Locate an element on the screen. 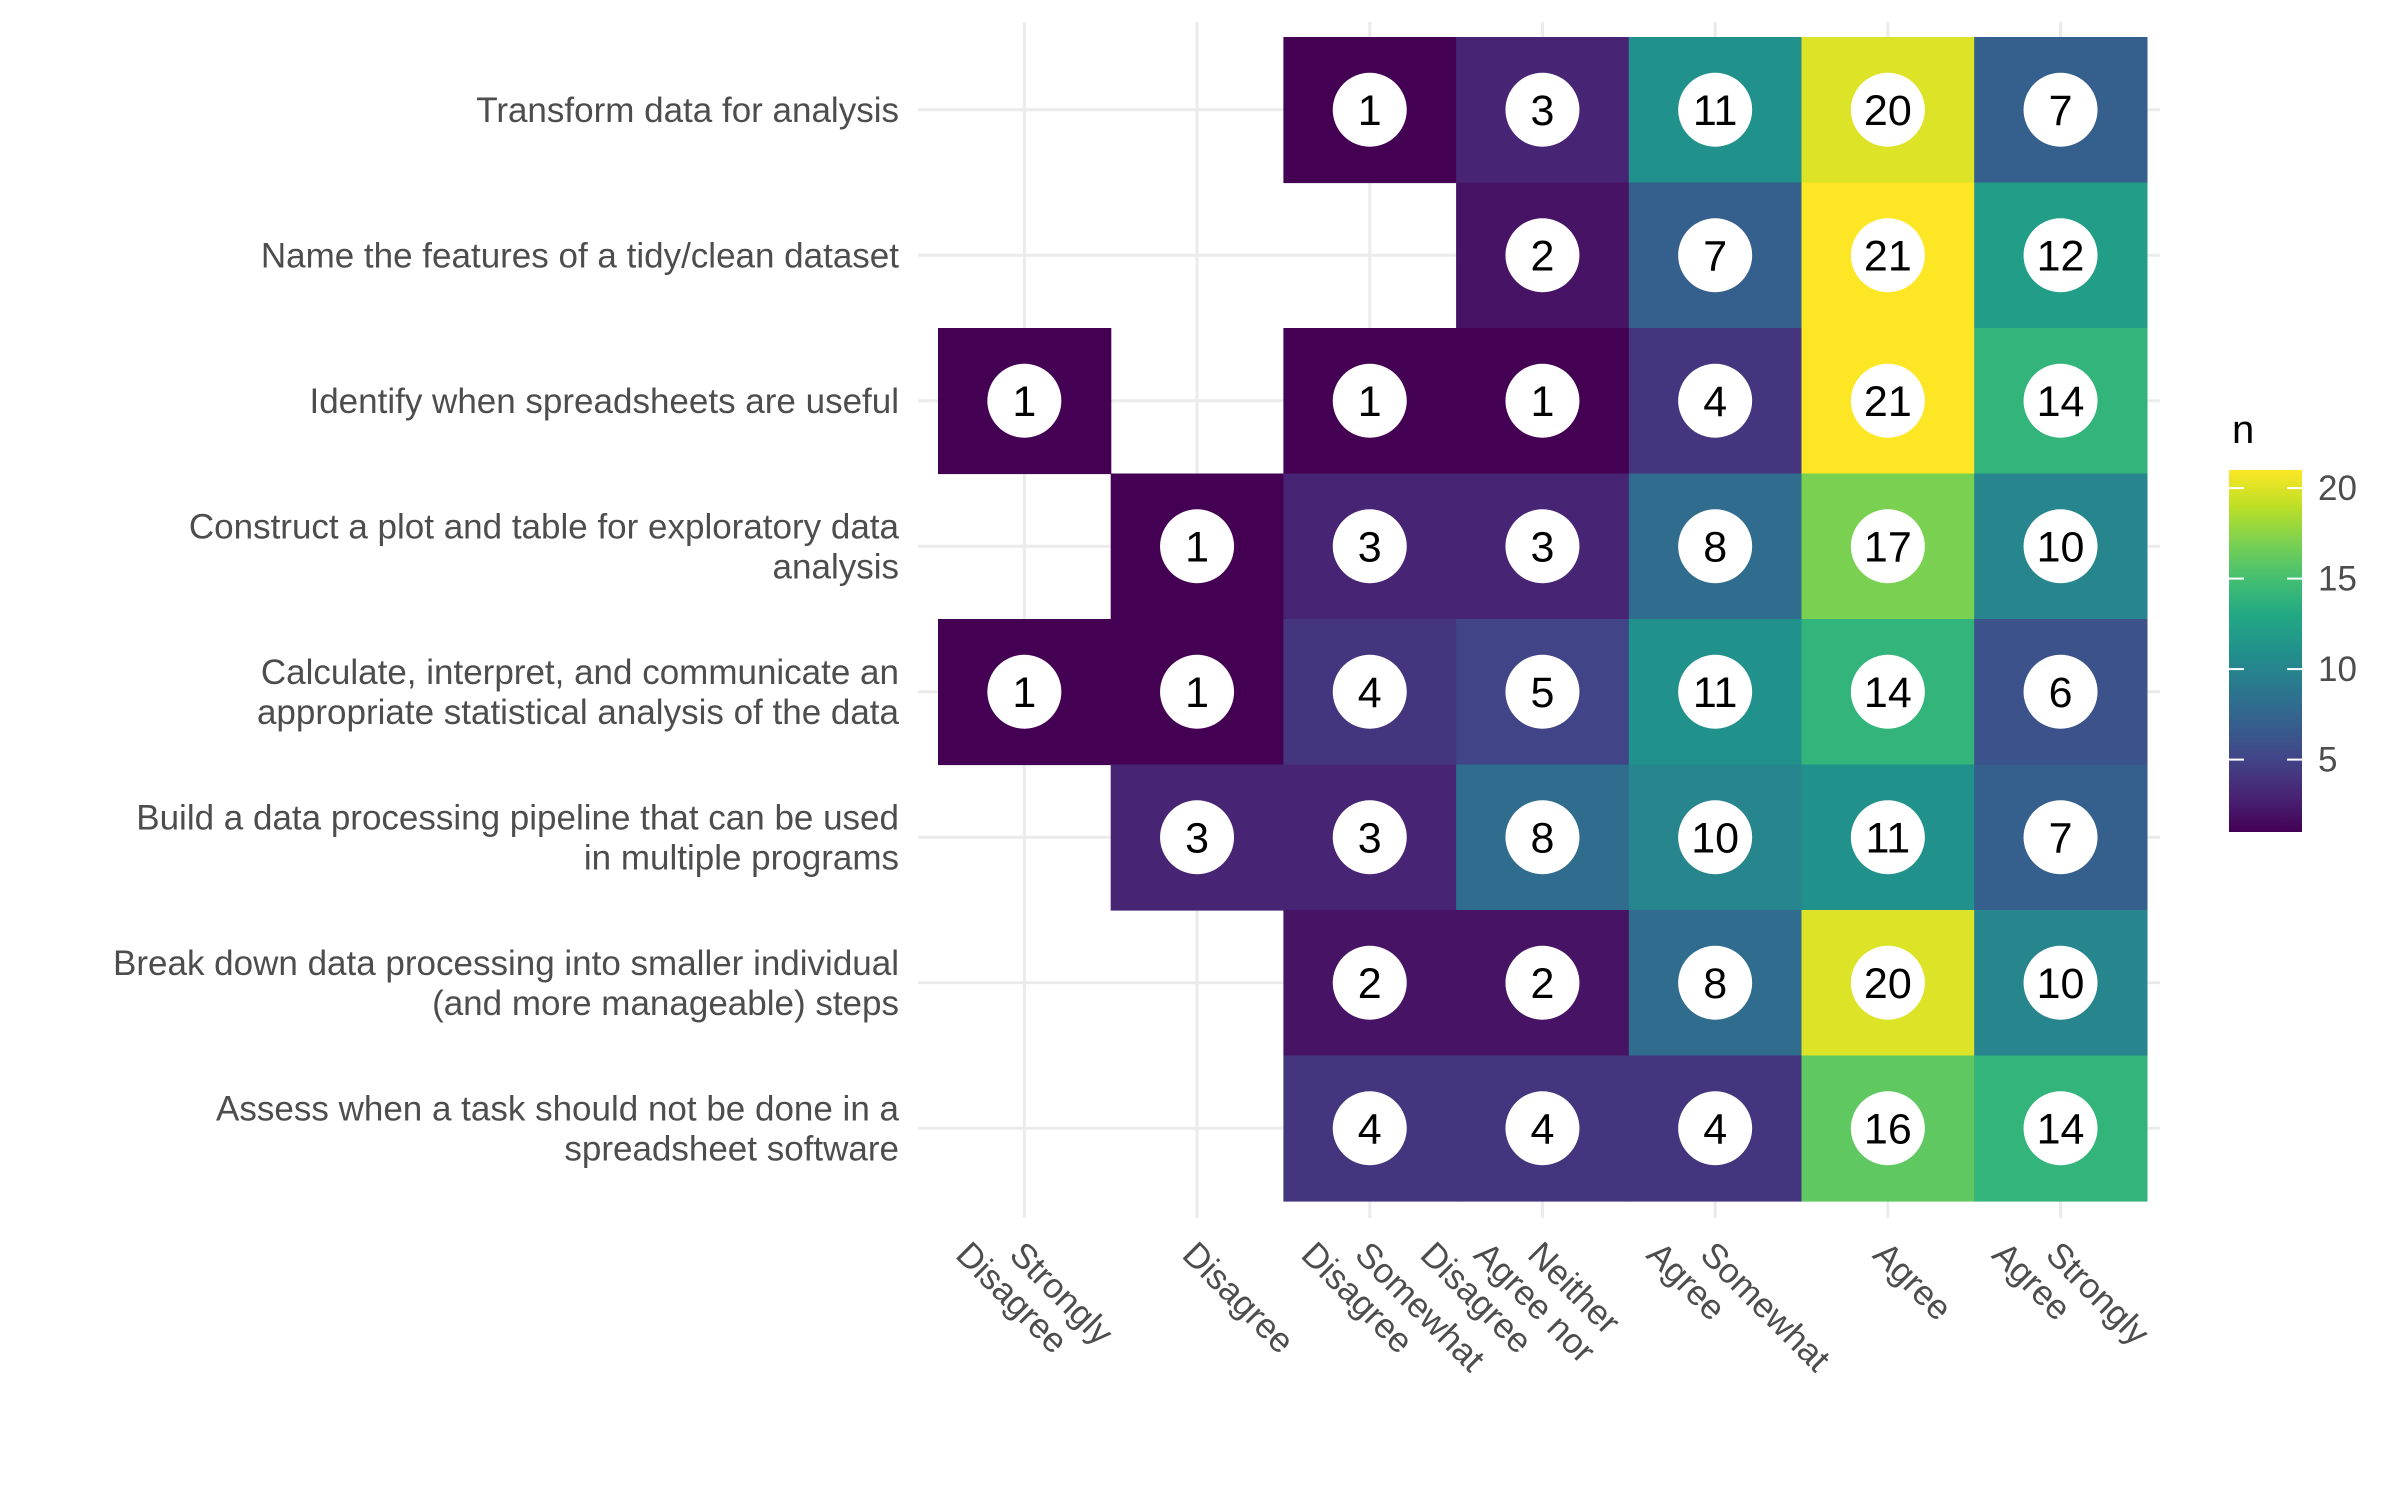 This screenshot has width=2400, height=1500. legend-tick-label: 20 is located at coordinates (2337, 488).